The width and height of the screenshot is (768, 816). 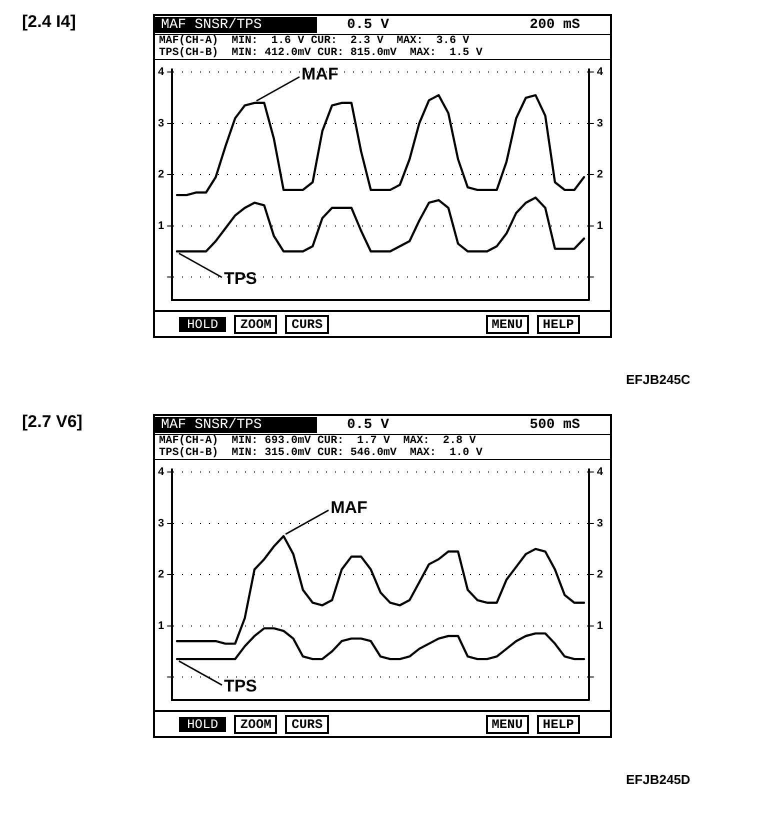 What do you see at coordinates (314, 41) in the screenshot?
I see `text: MAF(CH-A) MIN: 1.6 V CUR: 2.3 V MAX: 3.6 V` at bounding box center [314, 41].